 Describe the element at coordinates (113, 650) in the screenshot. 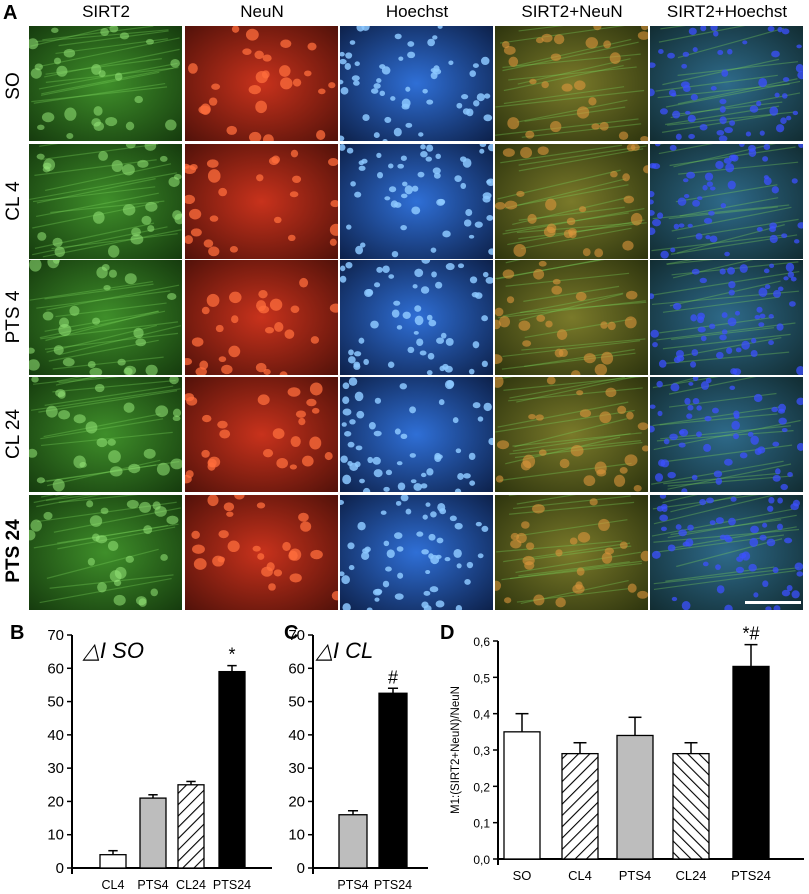

I see `chart-b-title: △I SO` at that location.